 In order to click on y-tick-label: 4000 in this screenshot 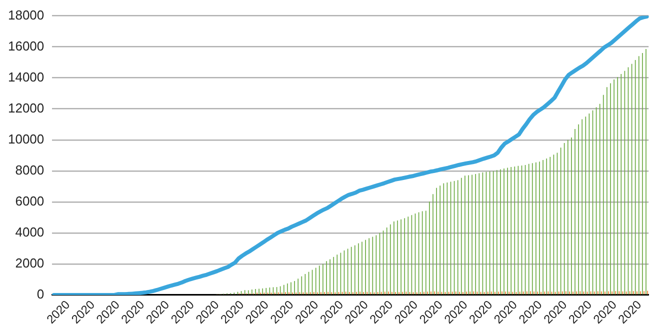, I will do `click(29, 232)`.